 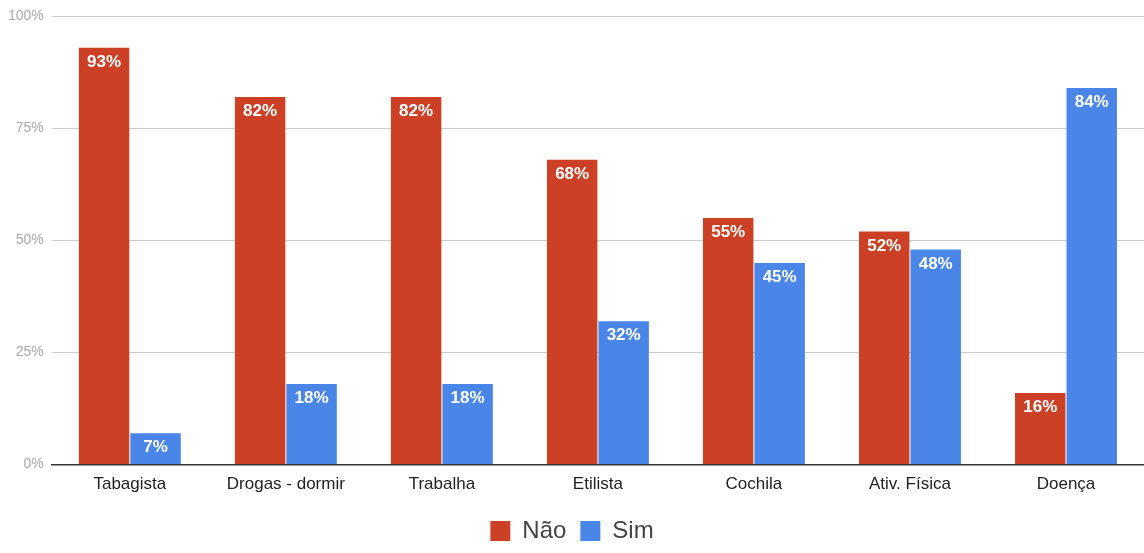 What do you see at coordinates (1040, 407) in the screenshot?
I see `text: 16%` at bounding box center [1040, 407].